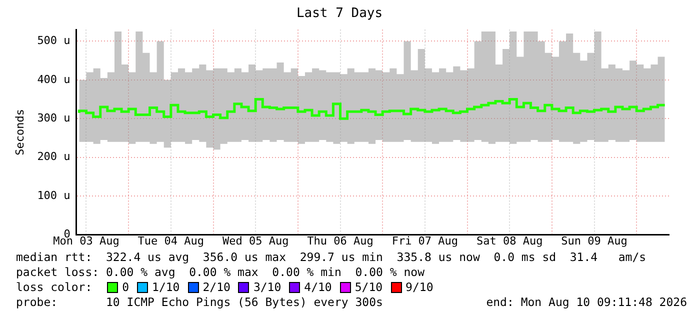  What do you see at coordinates (19, 132) in the screenshot?
I see `y-axis-title: Seconds` at bounding box center [19, 132].